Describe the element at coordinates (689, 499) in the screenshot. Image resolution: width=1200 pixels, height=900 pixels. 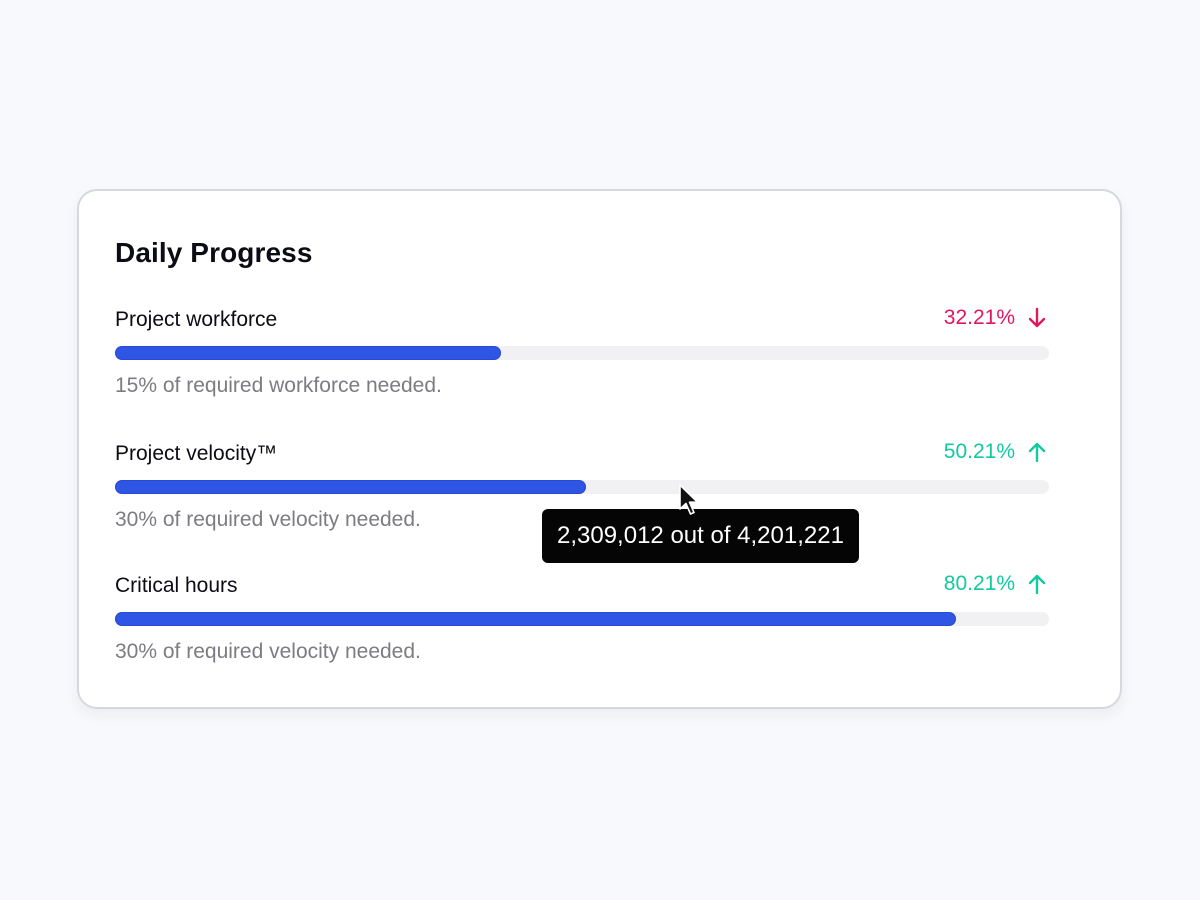
I see `mouse-cursor-icon` at that location.